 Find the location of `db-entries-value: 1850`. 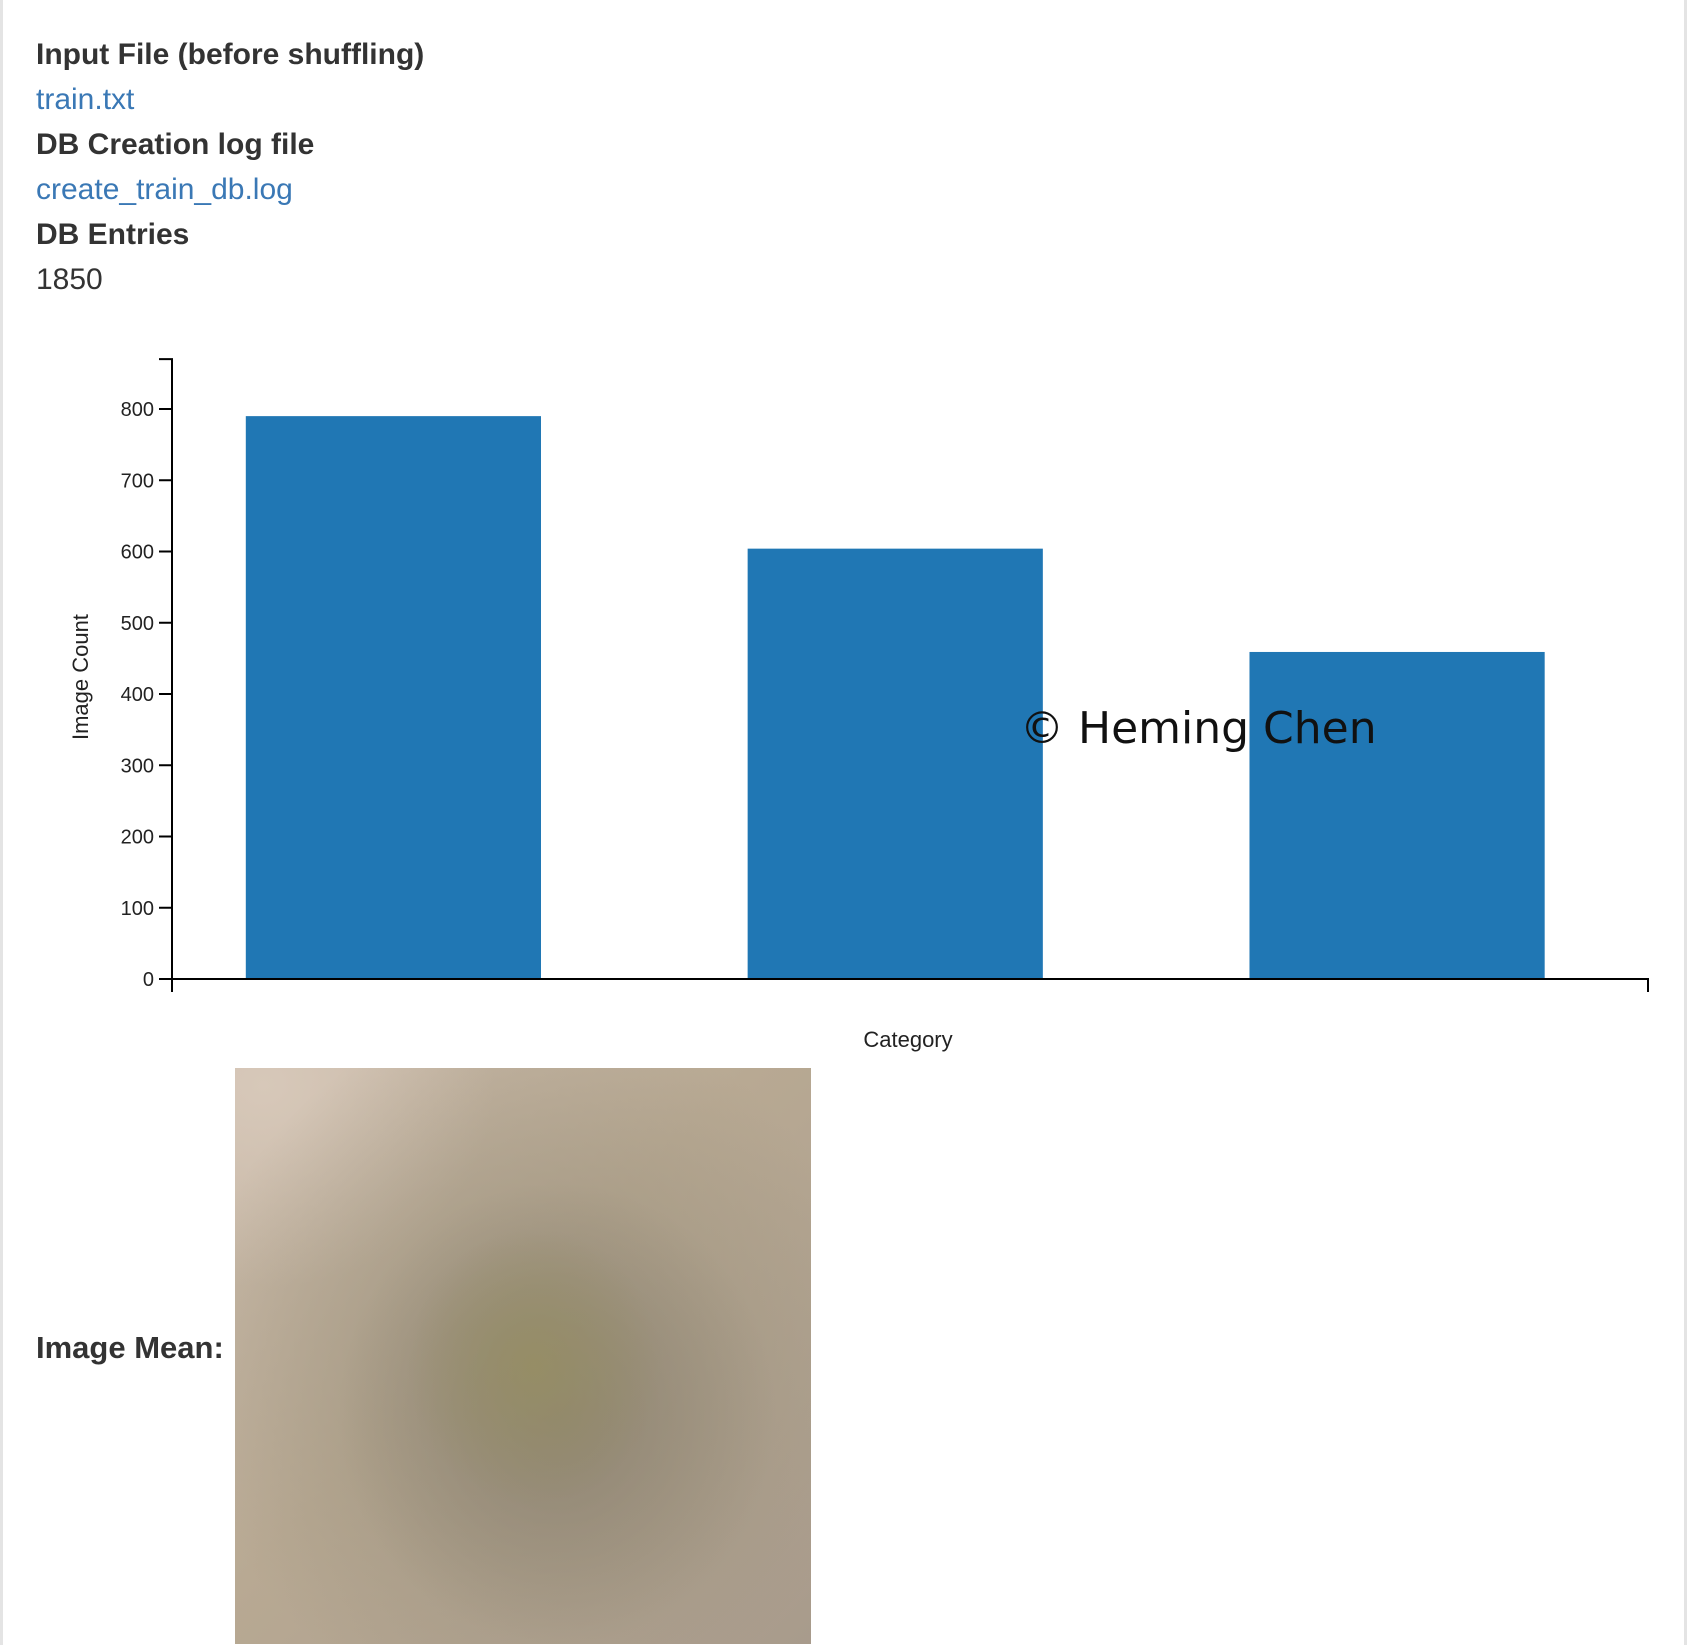

db-entries-value: 1850 is located at coordinates (69, 279).